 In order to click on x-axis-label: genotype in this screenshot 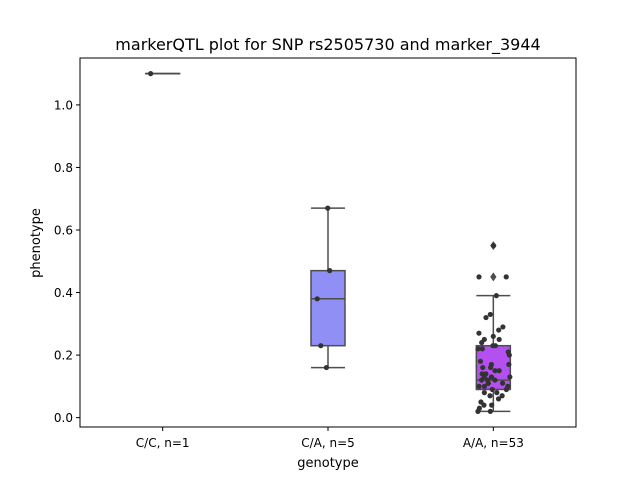, I will do `click(327, 463)`.